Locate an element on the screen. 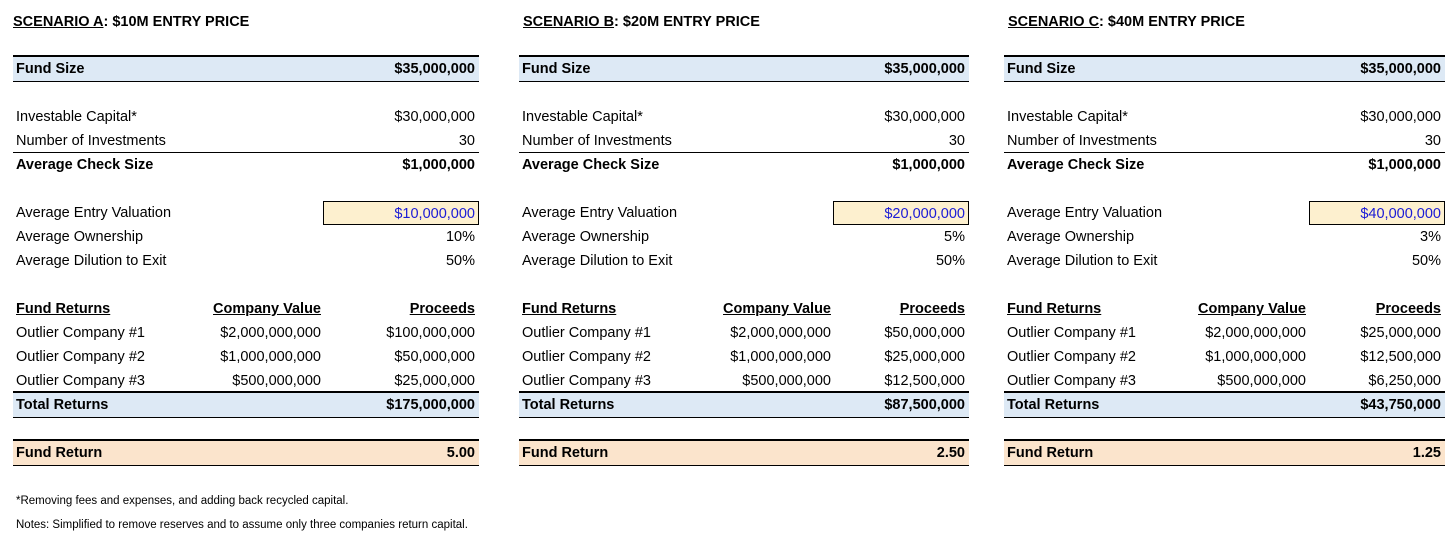 This screenshot has height=543, width=1456. fund-return-value: 2.50 is located at coordinates (950, 453).